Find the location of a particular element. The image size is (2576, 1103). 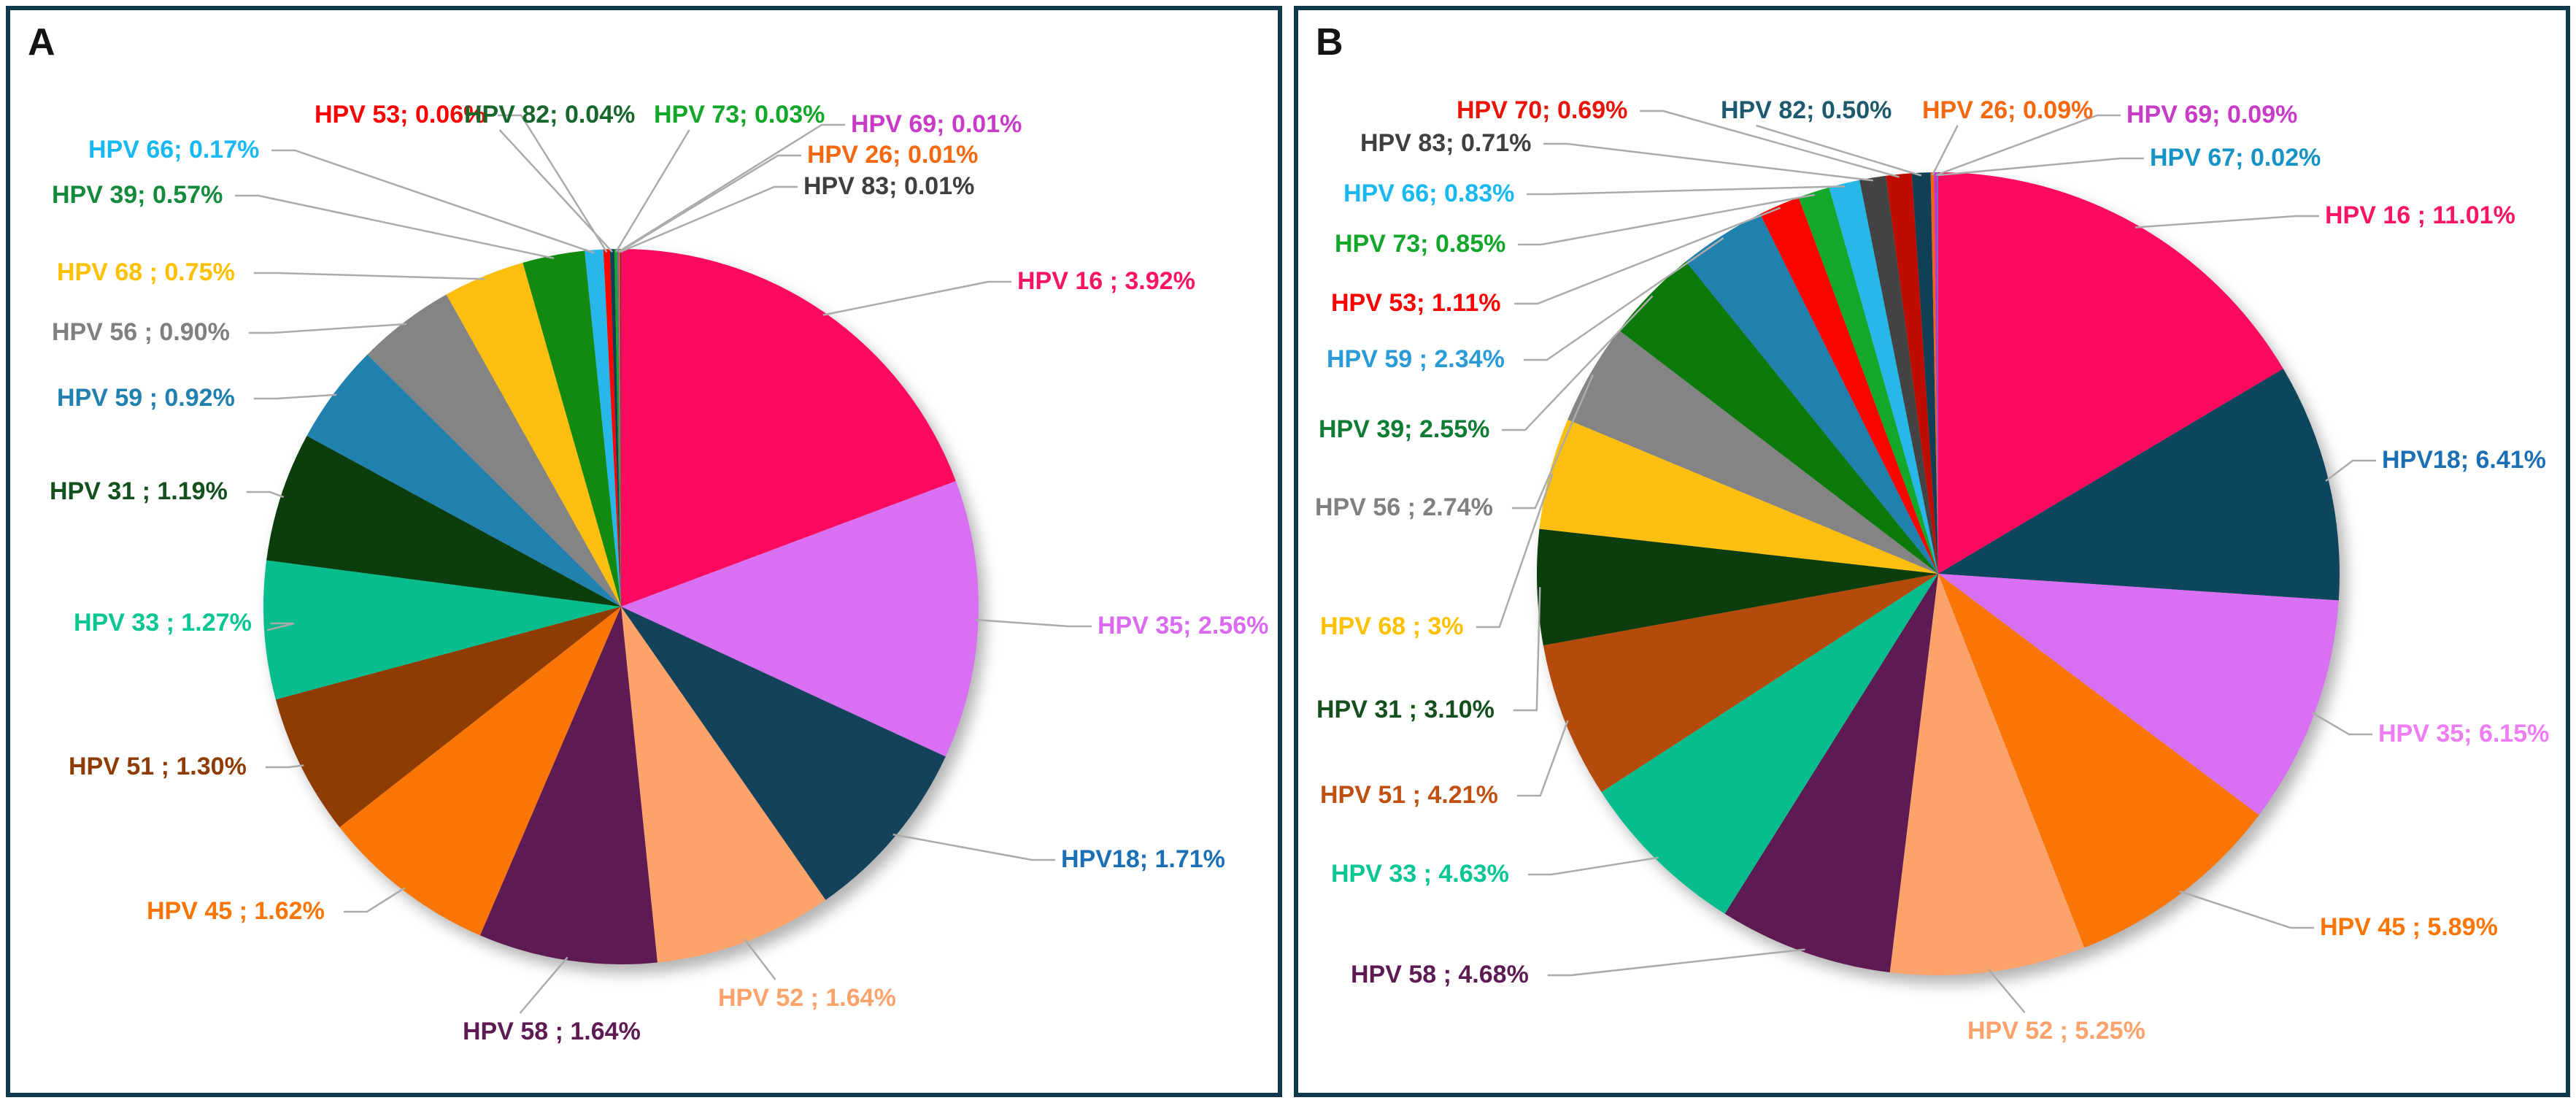

slice-label-hpv-58: HPV 58 ; 4.68% is located at coordinates (1440, 975).